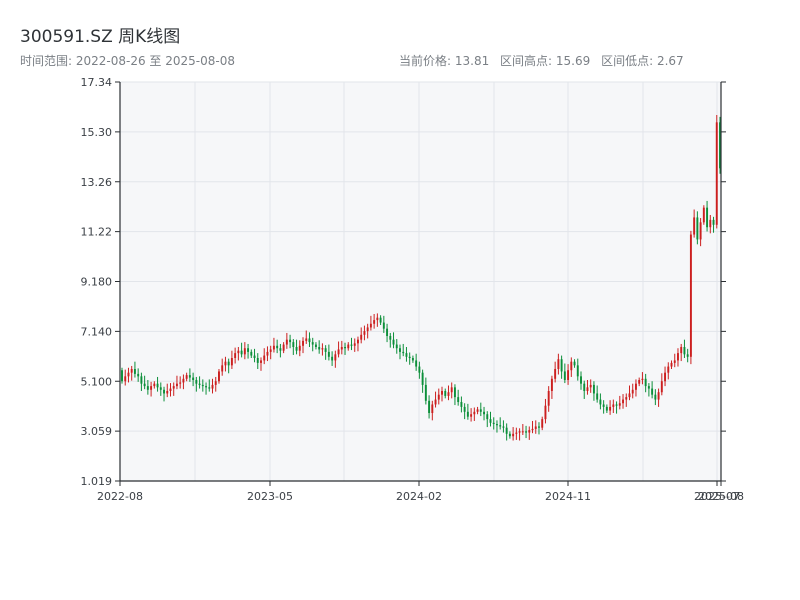 The width and height of the screenshot is (800, 600). Describe the element at coordinates (642, 61) in the screenshot. I see `period-low-text: 区间低点: 2.67` at that location.